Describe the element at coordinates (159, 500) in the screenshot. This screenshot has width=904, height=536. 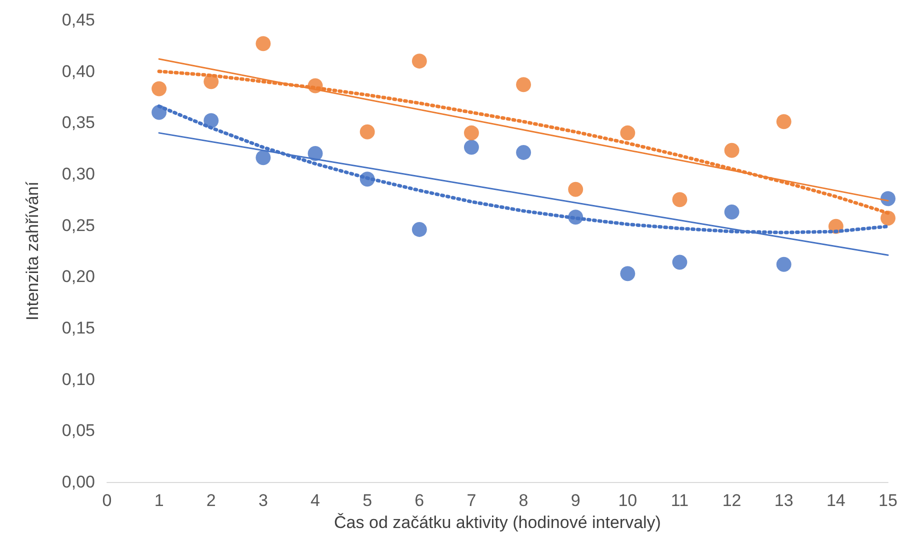
I see `x-tick-label: 1` at that location.